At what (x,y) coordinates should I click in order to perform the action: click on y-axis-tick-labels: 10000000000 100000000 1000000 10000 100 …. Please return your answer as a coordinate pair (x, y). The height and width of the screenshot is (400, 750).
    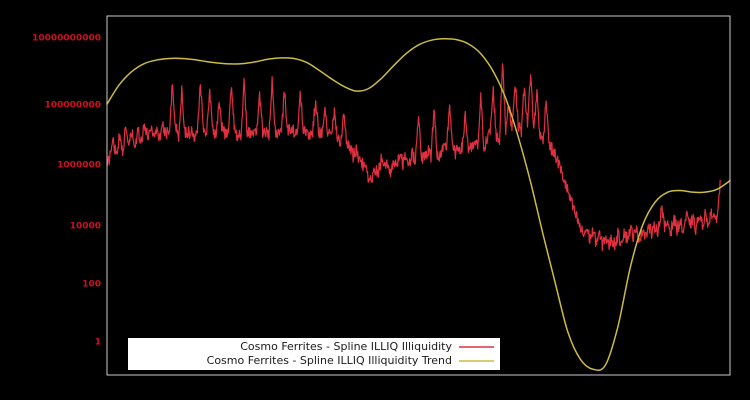
    Looking at the image, I should click on (66, 191).